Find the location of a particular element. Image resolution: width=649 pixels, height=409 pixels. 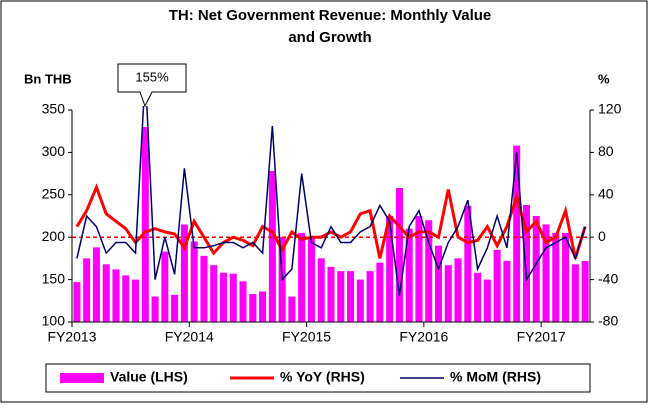

y2-tick-label: 120 is located at coordinates (610, 109).